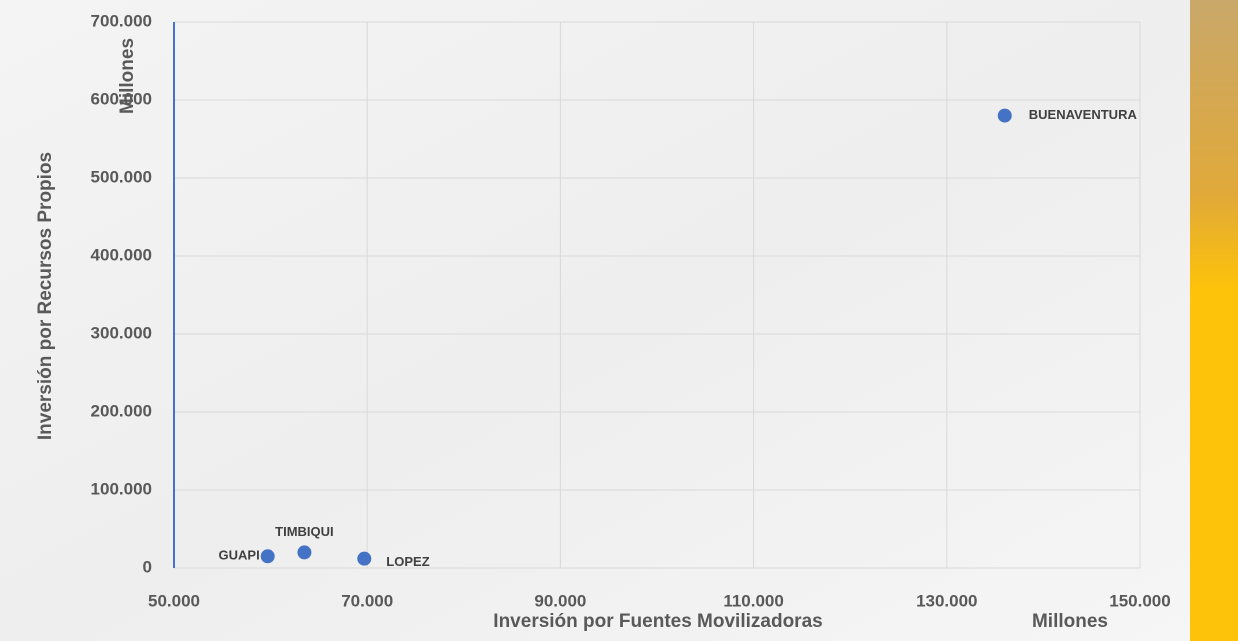 The width and height of the screenshot is (1238, 641). What do you see at coordinates (239, 555) in the screenshot?
I see `point-label: GUAPI` at bounding box center [239, 555].